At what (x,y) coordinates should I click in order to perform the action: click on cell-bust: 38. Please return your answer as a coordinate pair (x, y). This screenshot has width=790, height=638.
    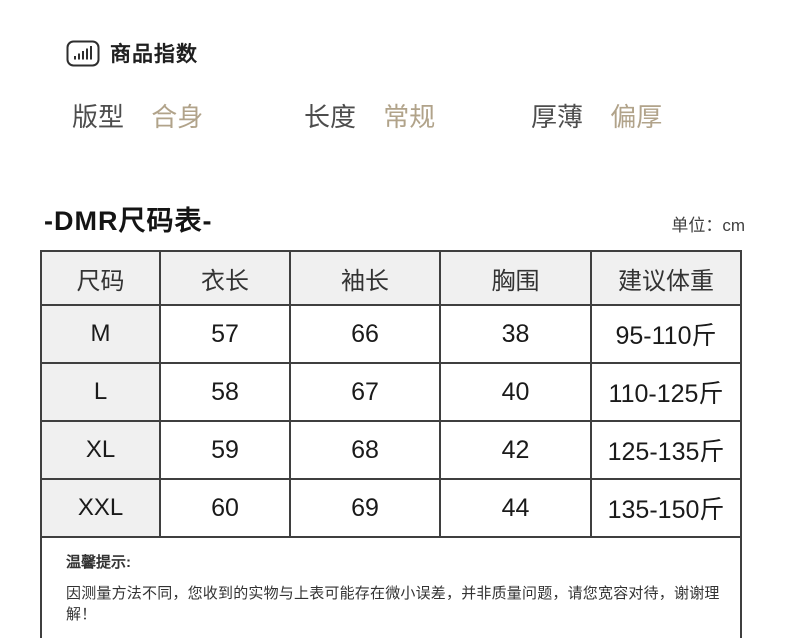
    Looking at the image, I should click on (515, 334).